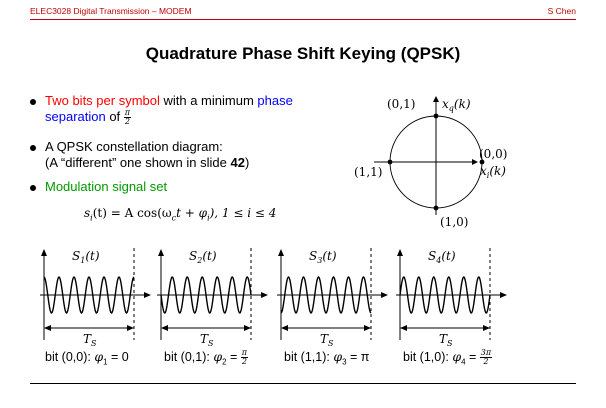 Image resolution: width=606 pixels, height=408 pixels. What do you see at coordinates (102, 100) in the screenshot?
I see `bits-per-symbol-text: Two bits per symbol` at bounding box center [102, 100].